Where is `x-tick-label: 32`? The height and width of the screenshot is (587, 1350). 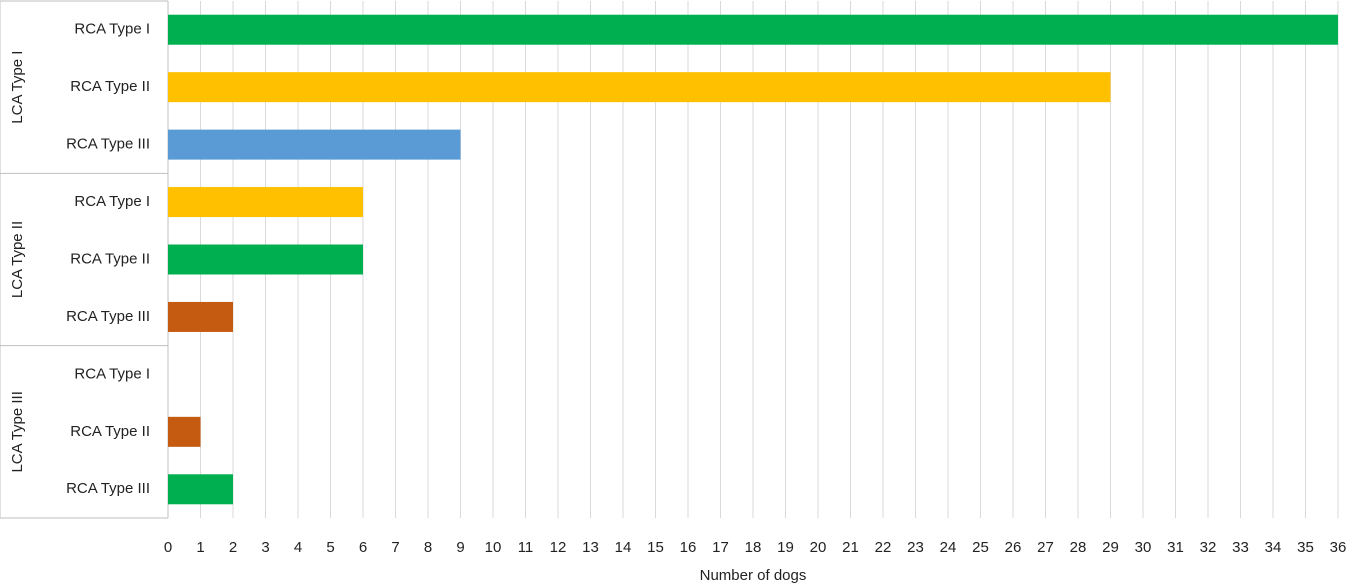
x-tick-label: 32 is located at coordinates (1208, 547).